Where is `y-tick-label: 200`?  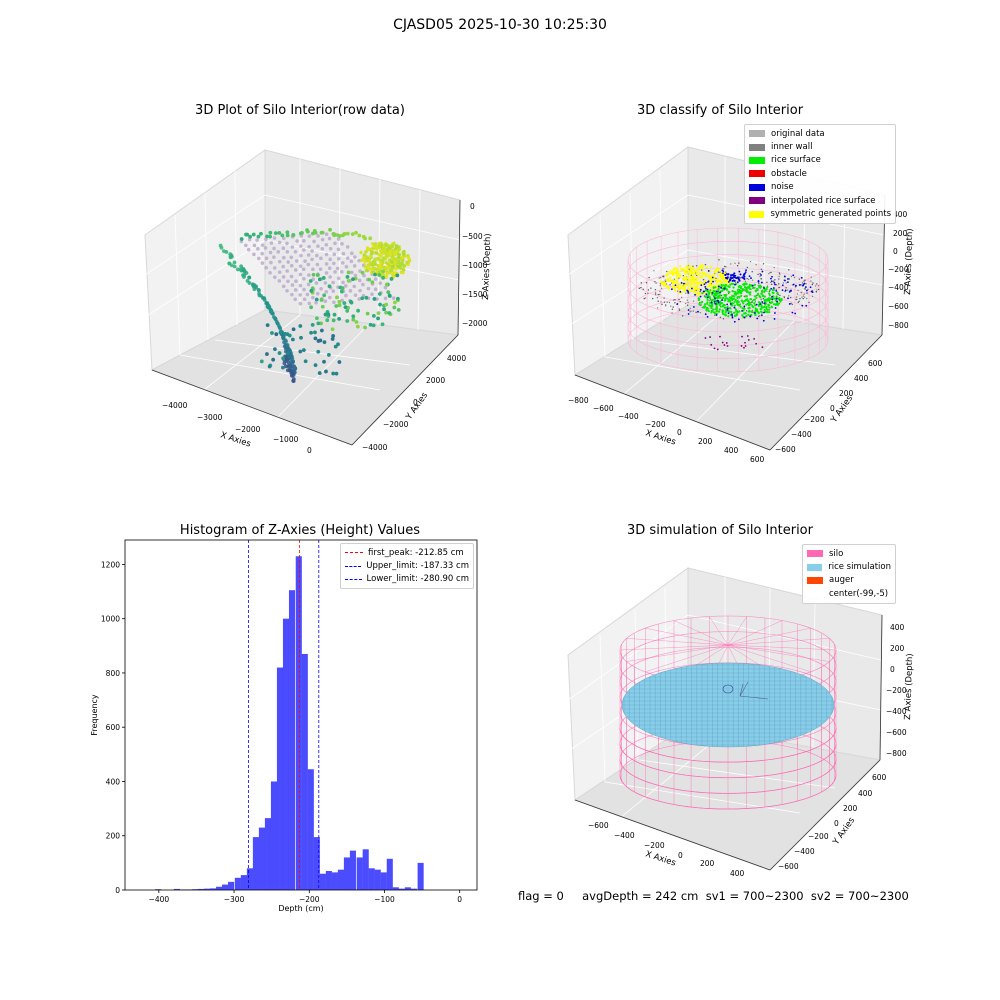
y-tick-label: 200 is located at coordinates (846, 393).